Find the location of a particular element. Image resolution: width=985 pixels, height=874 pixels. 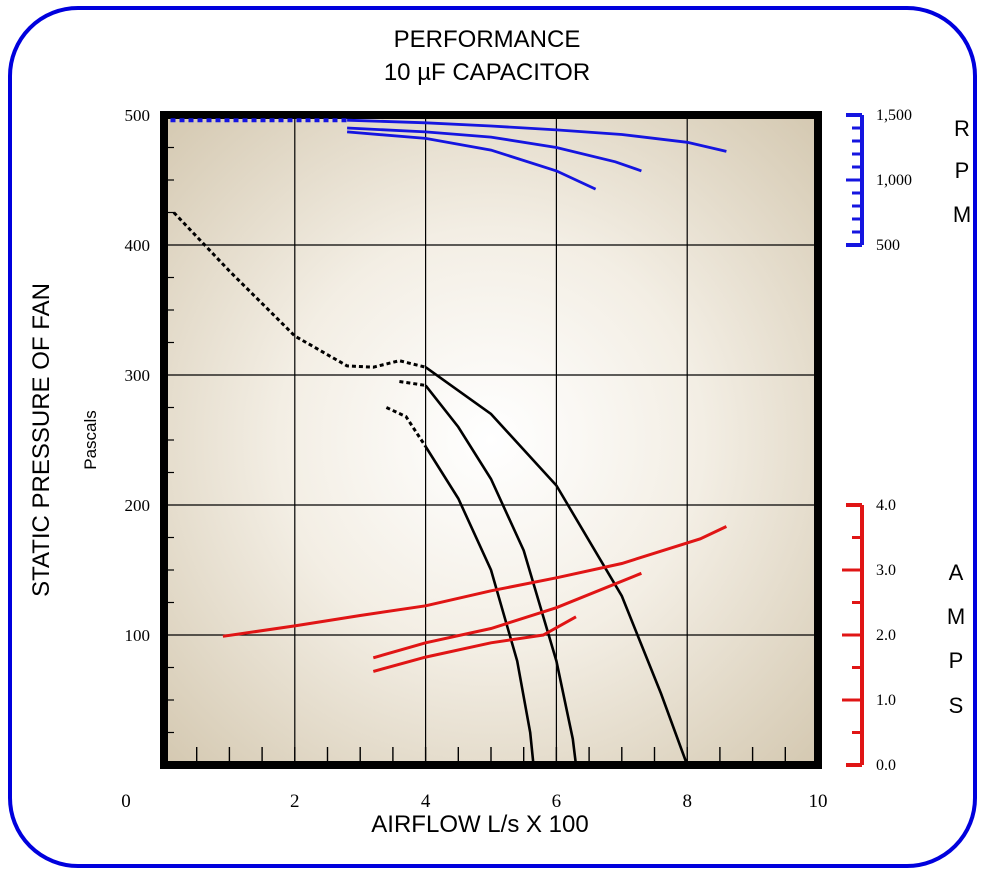

amps-axis-label-letter: S is located at coordinates (956, 705).